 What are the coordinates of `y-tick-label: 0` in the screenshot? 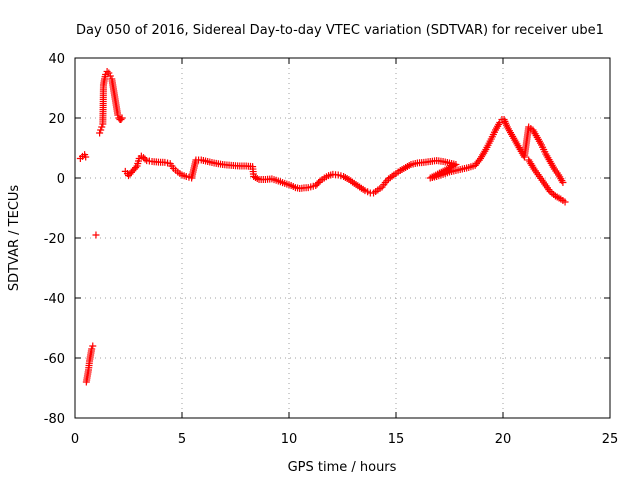 It's located at (61, 179).